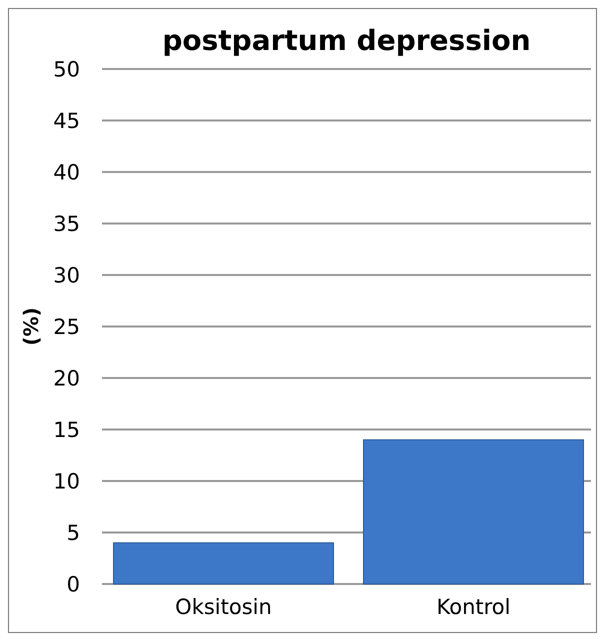  What do you see at coordinates (31, 326) in the screenshot?
I see `y-axis-title: (%)` at bounding box center [31, 326].